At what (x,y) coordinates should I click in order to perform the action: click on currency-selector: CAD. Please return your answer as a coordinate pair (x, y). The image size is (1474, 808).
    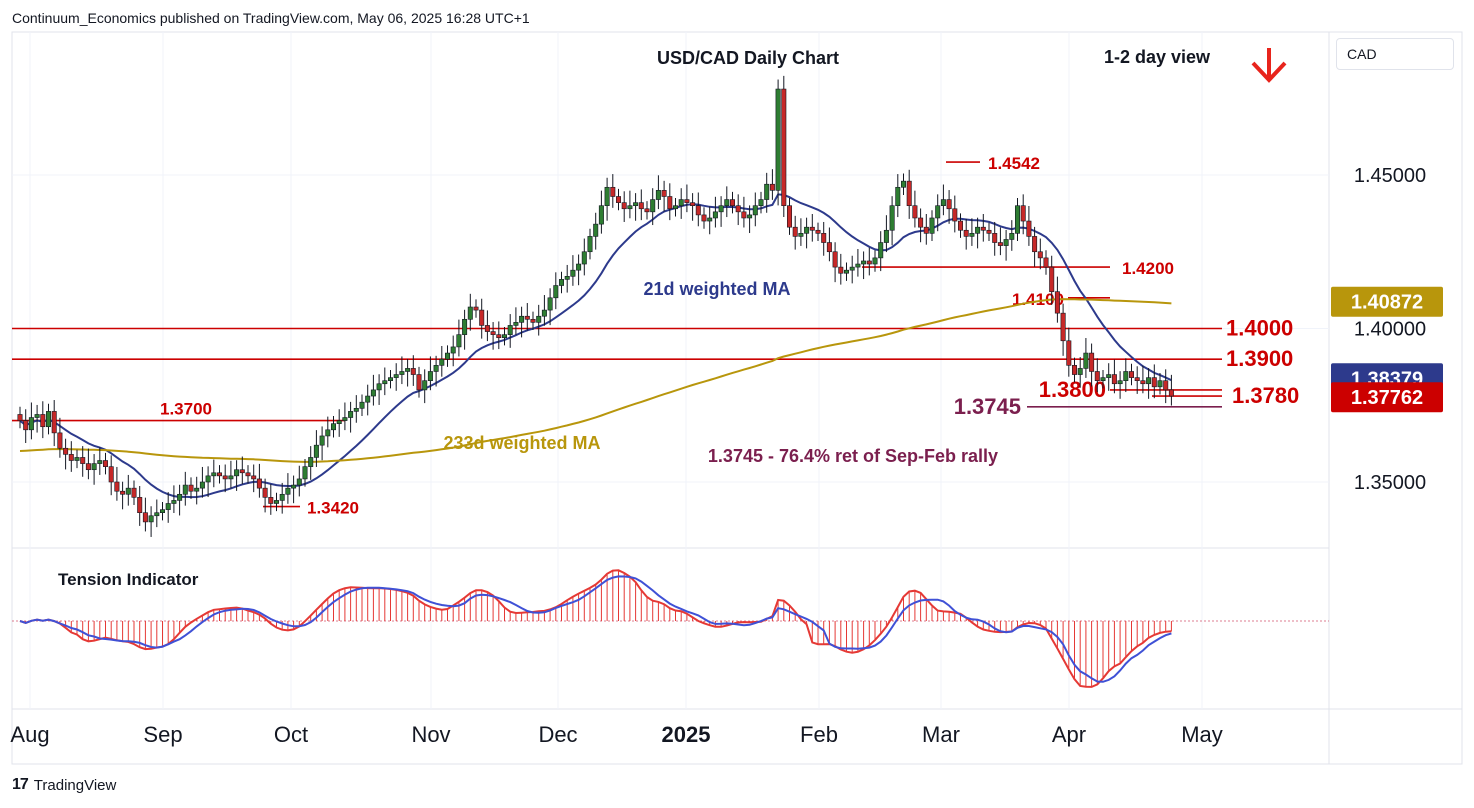
    Looking at the image, I should click on (1395, 54).